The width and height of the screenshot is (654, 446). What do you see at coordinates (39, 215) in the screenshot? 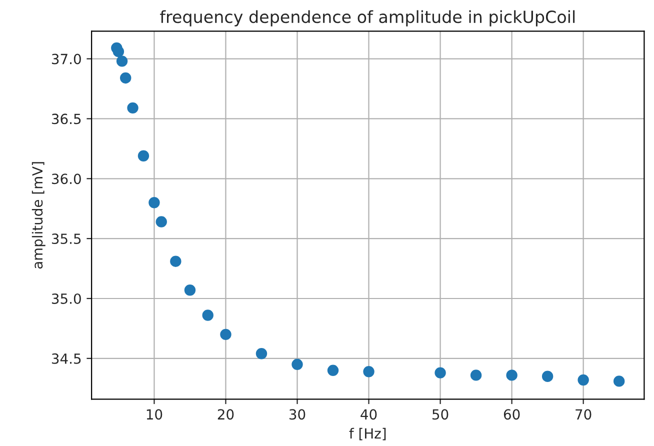
I see `y-axis-title: amplitude [mV]` at bounding box center [39, 215].